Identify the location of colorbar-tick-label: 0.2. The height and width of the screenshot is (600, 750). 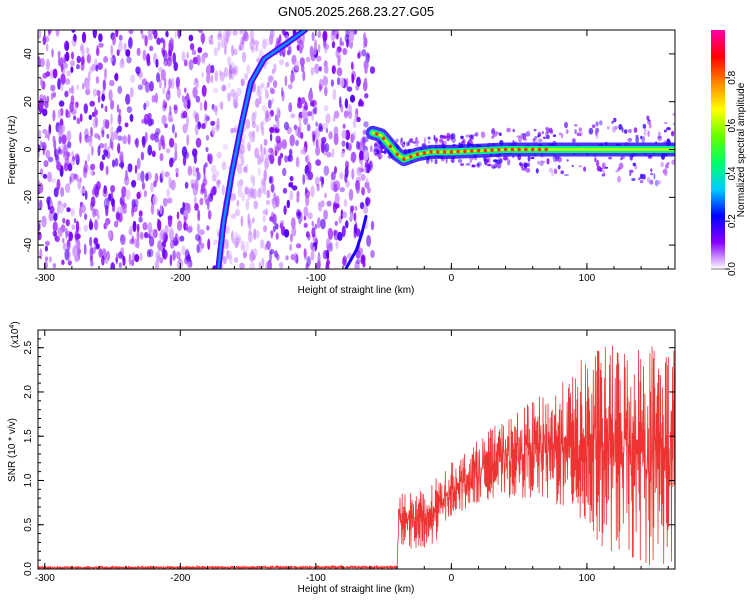
(732, 221).